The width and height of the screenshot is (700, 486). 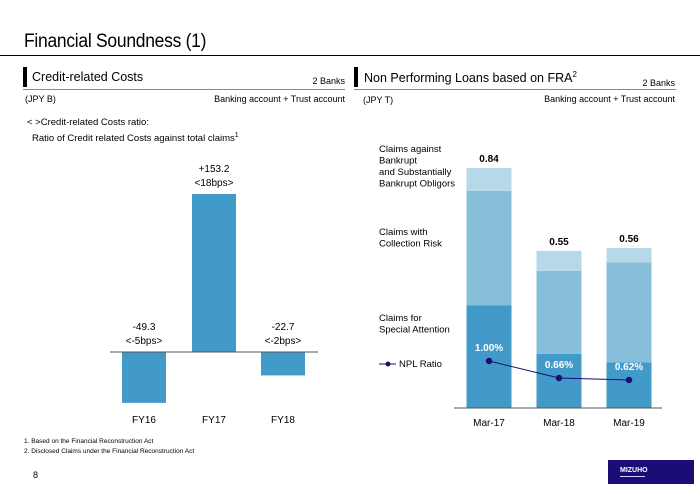 I want to click on right-section-rule, so click(x=515, y=89).